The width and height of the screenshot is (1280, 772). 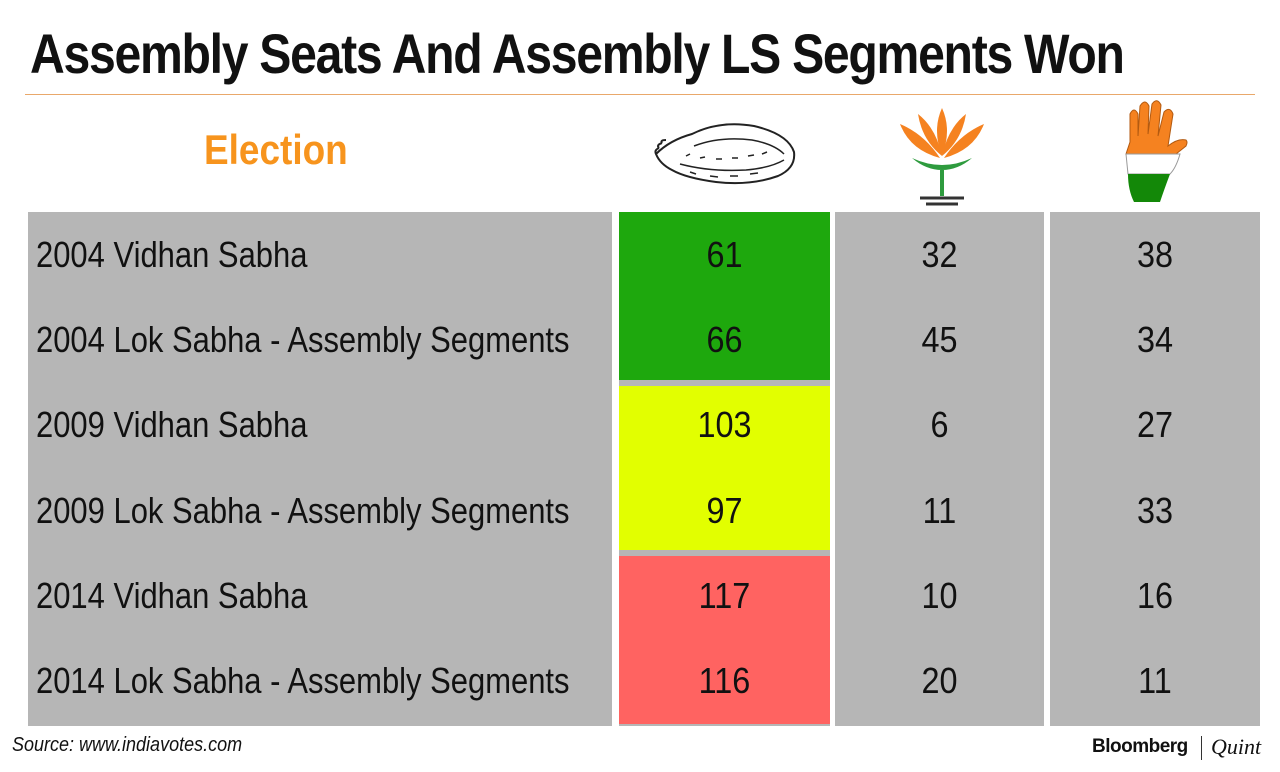 What do you see at coordinates (1155, 339) in the screenshot?
I see `value-cell: 34` at bounding box center [1155, 339].